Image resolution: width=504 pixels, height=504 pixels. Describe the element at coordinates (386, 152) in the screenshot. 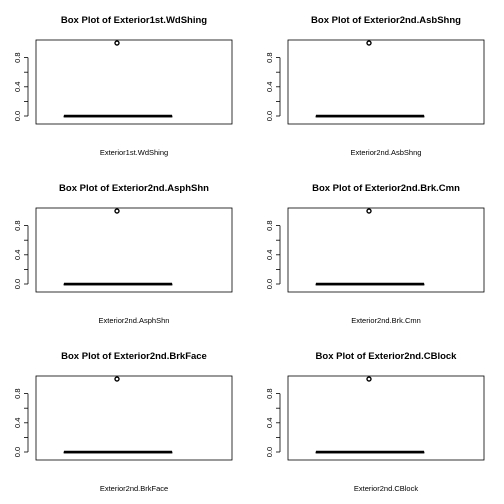

I see `x-axis-label: Exterior2nd.AsbShng` at that location.